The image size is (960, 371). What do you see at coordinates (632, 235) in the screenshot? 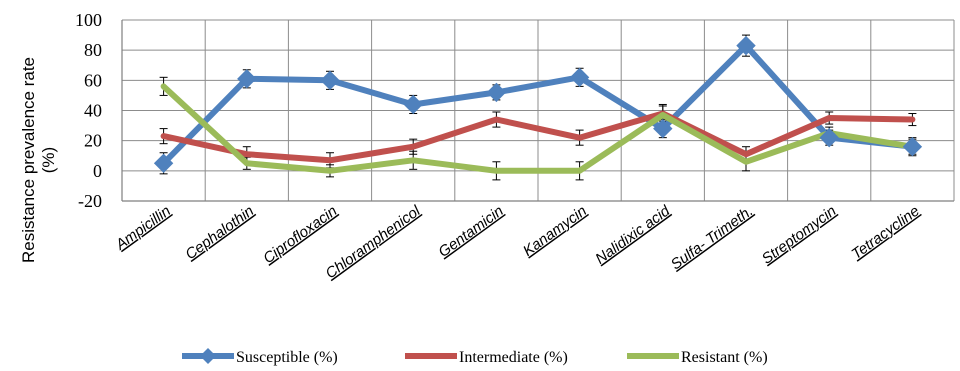
I see `x-tick-label: Nalidixic acid` at bounding box center [632, 235].